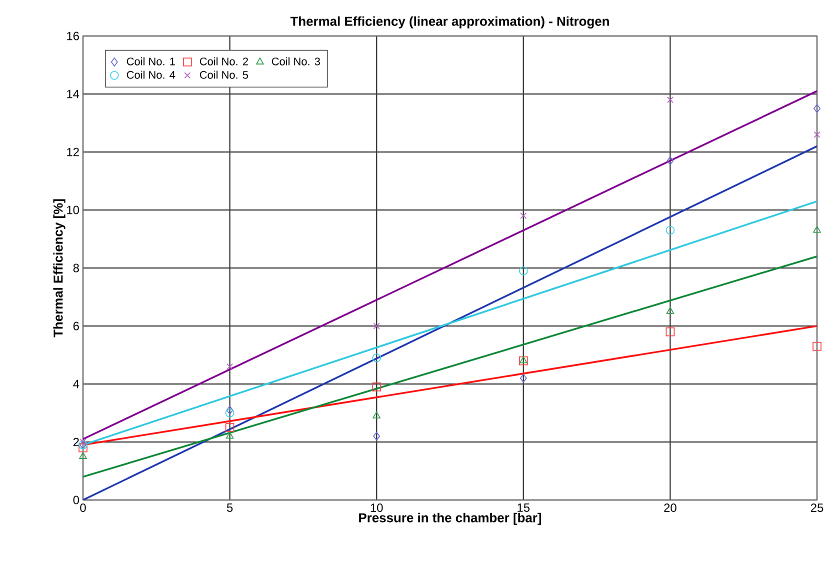 The width and height of the screenshot is (829, 567). I want to click on y-tick-label: 10, so click(73, 210).